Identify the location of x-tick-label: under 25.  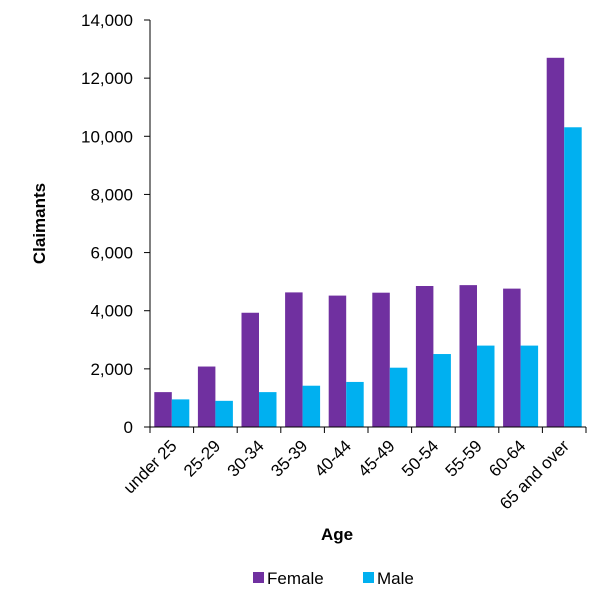
(150, 466).